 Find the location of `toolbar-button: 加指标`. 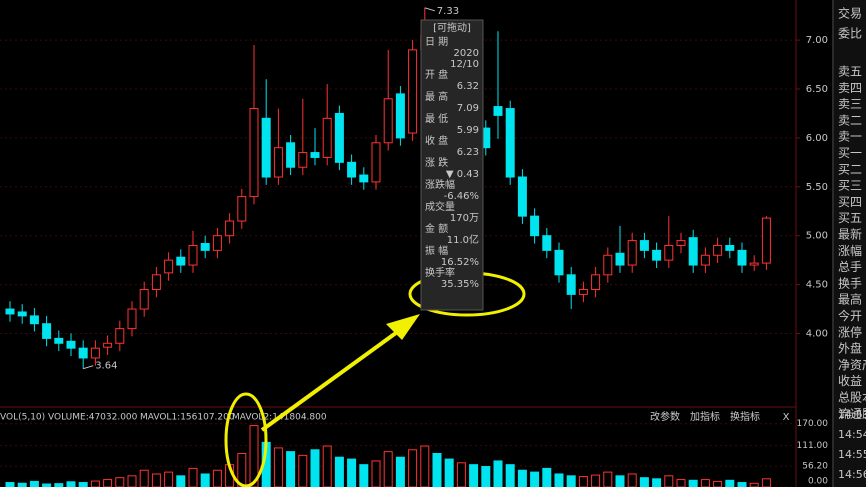

toolbar-button: 加指标 is located at coordinates (705, 416).